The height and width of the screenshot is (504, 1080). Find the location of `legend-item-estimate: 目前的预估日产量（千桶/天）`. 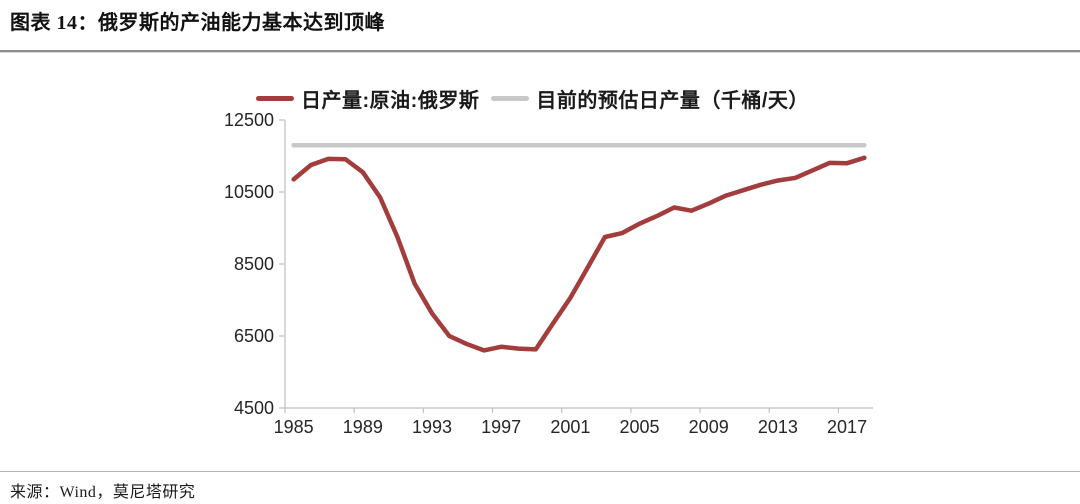

legend-item-estimate: 目前的预估日产量（千桶/天） is located at coordinates (650, 98).